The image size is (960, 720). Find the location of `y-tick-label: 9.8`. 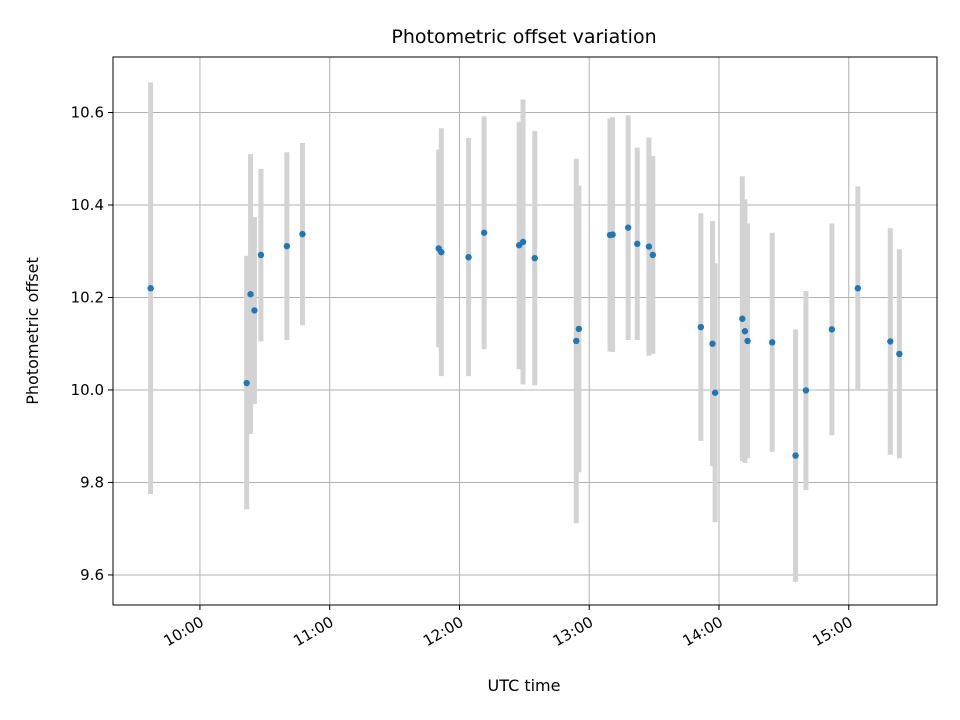

y-tick-label: 9.8 is located at coordinates (92, 482).